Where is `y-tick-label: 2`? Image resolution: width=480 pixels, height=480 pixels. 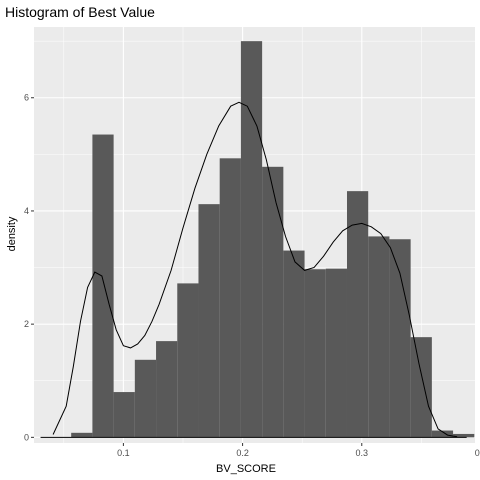 y-tick-label: 2 is located at coordinates (26, 324).